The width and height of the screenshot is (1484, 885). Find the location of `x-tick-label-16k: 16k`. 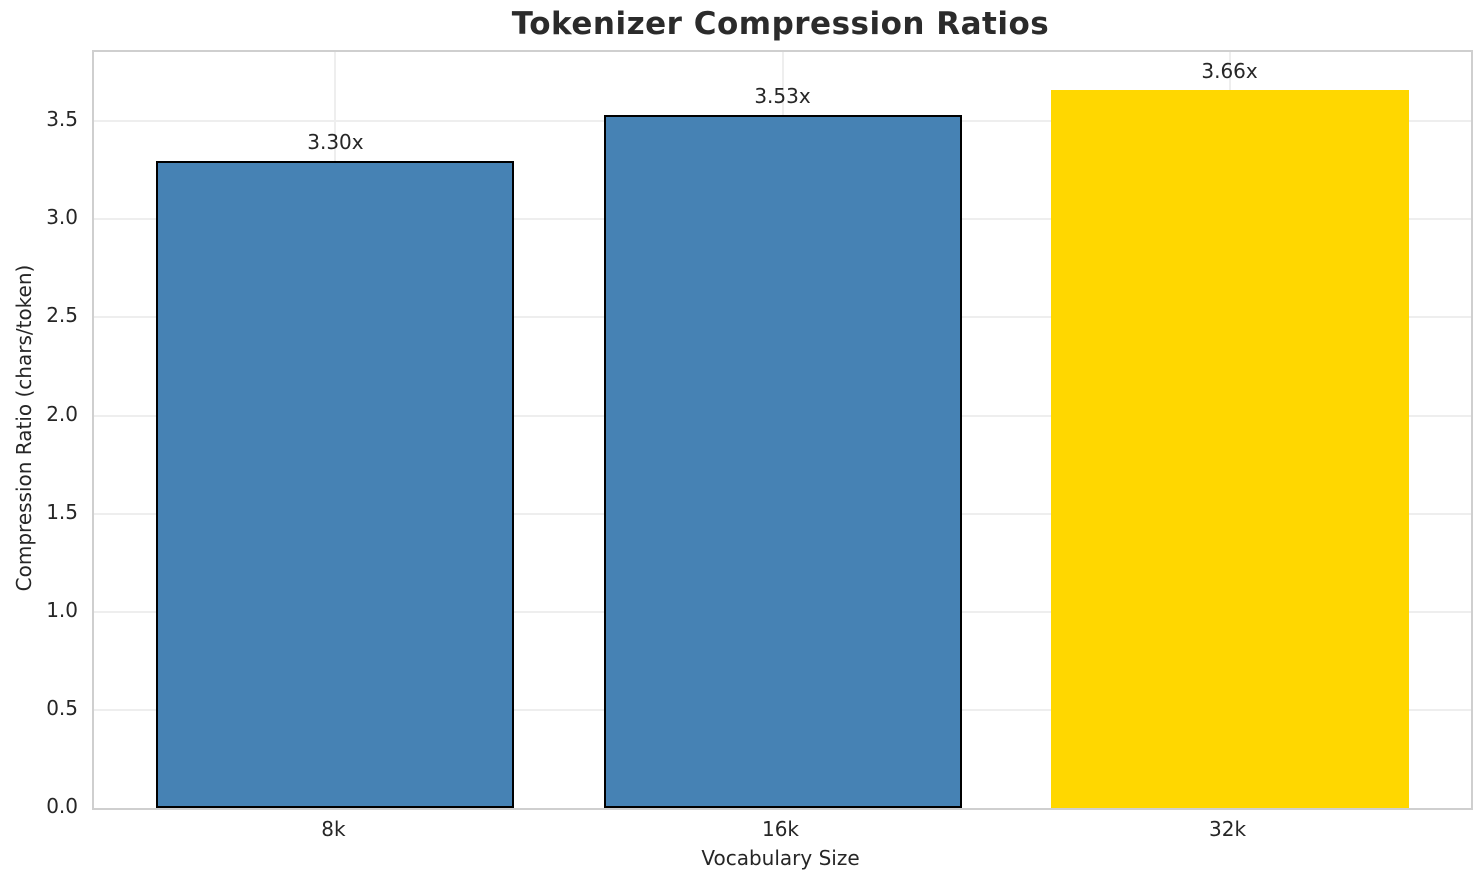

x-tick-label-16k: 16k is located at coordinates (780, 829).